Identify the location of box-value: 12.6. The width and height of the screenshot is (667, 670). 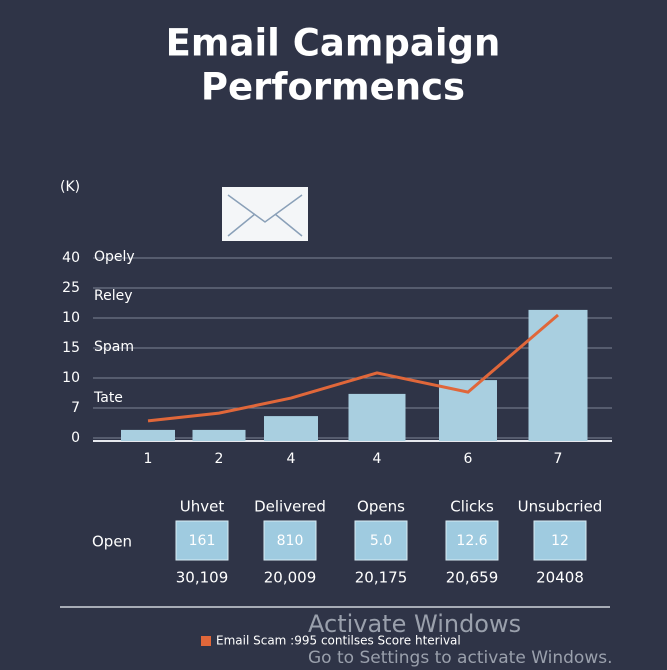
(471, 541).